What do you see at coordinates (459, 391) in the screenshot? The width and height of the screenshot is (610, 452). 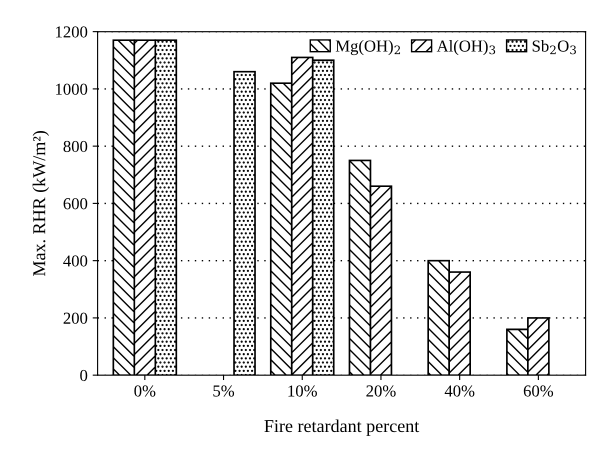 I see `x-tick-label: 40%` at bounding box center [459, 391].